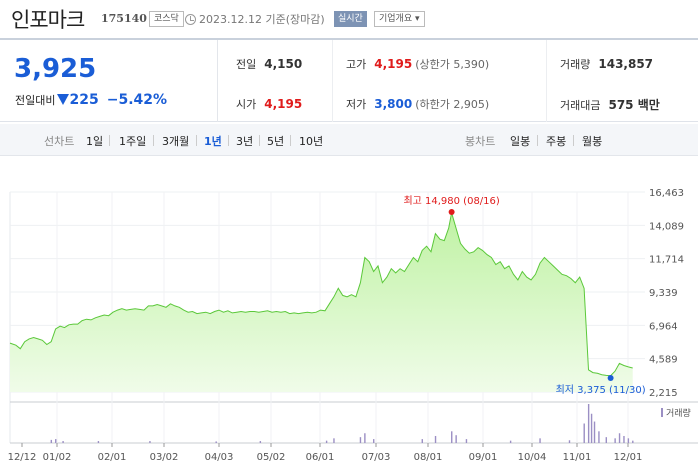 Image resolution: width=698 pixels, height=473 pixels. What do you see at coordinates (480, 141) in the screenshot?
I see `candle-chart-label: 봉차트` at bounding box center [480, 141].